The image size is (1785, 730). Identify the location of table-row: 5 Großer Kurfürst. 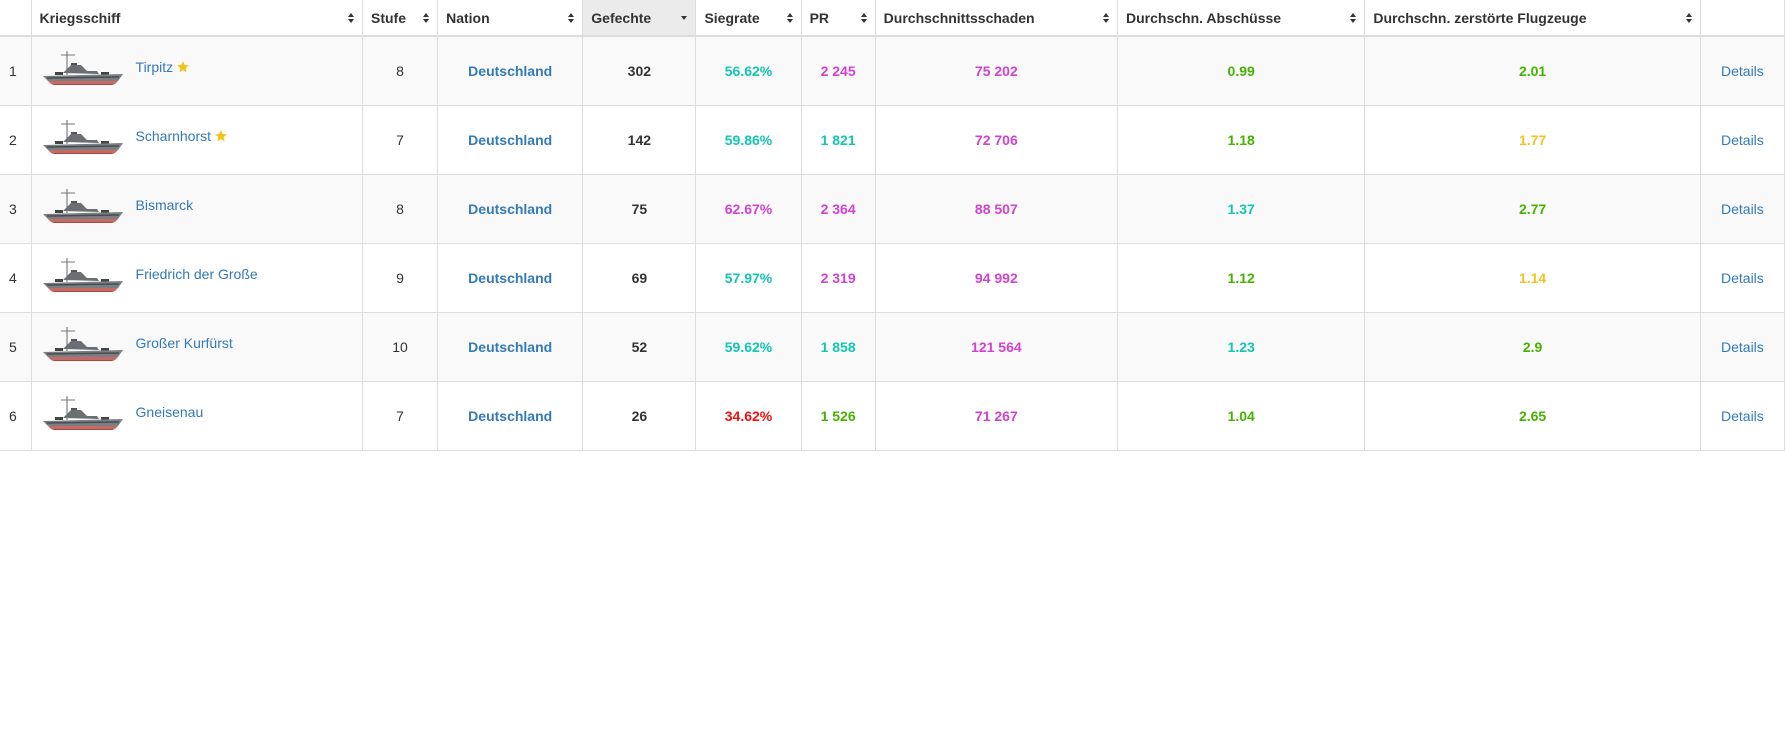
(892, 347).